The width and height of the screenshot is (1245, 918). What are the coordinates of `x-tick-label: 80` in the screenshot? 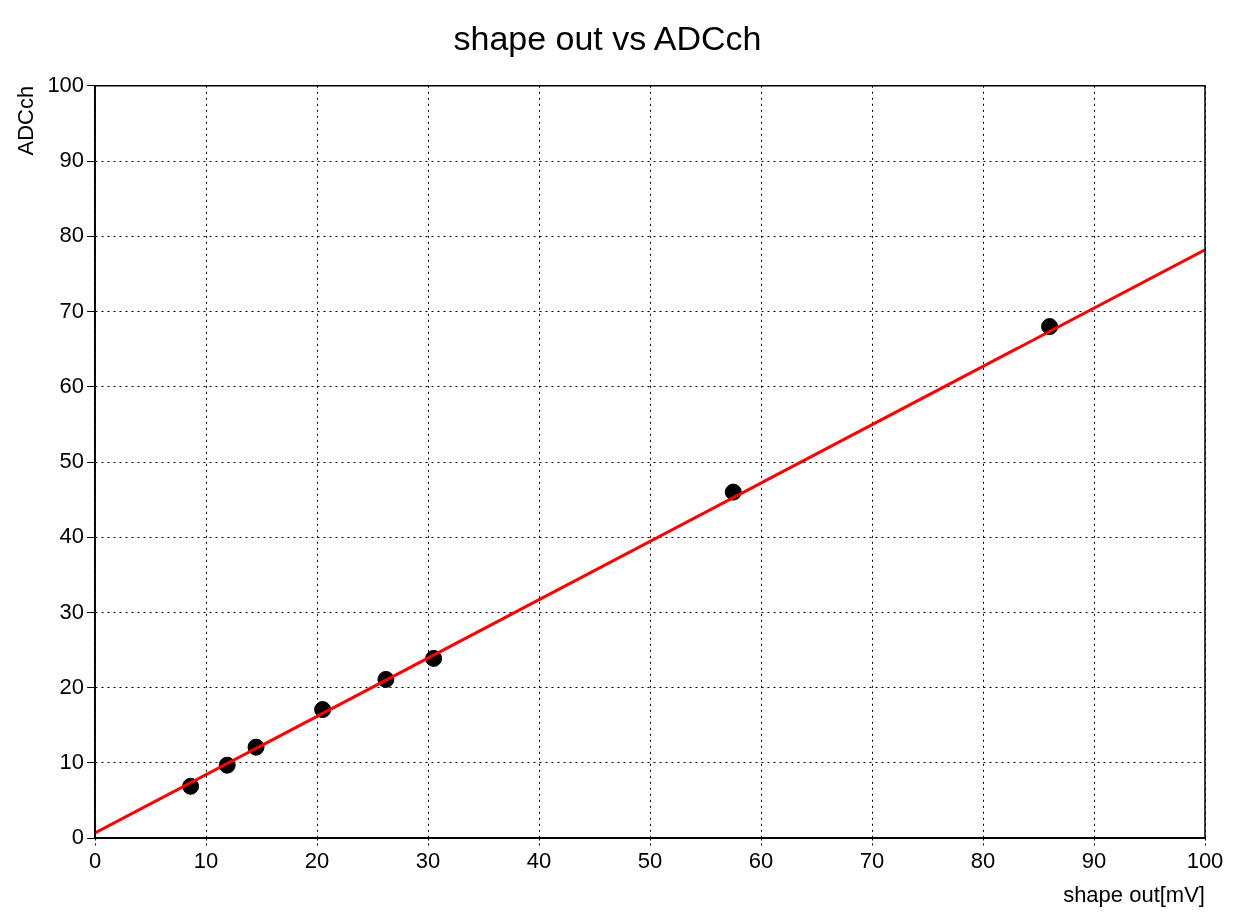 It's located at (983, 861).